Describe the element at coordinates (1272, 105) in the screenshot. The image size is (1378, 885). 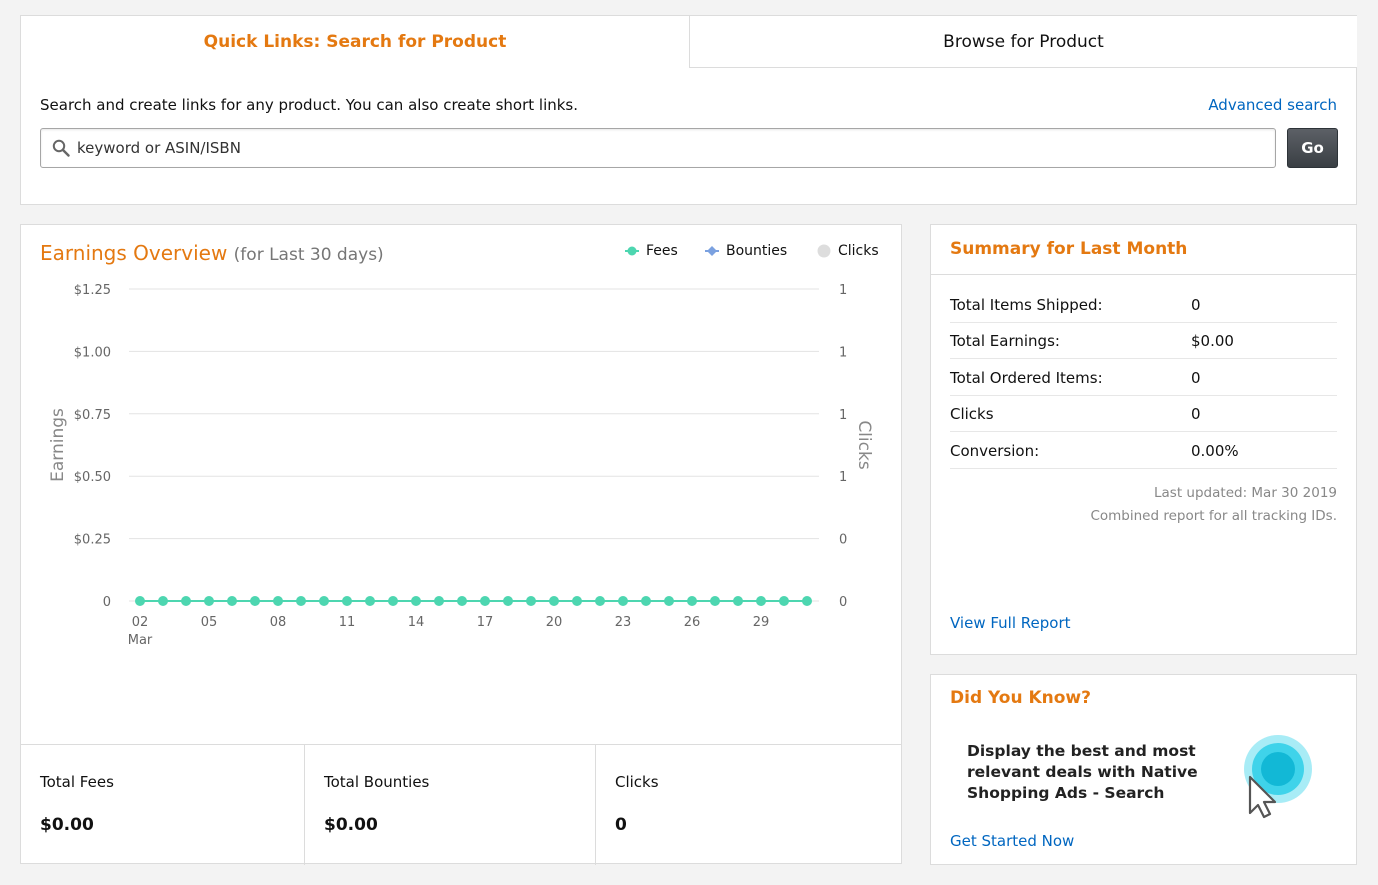
I see `advanced-search-link: Advanced search` at that location.